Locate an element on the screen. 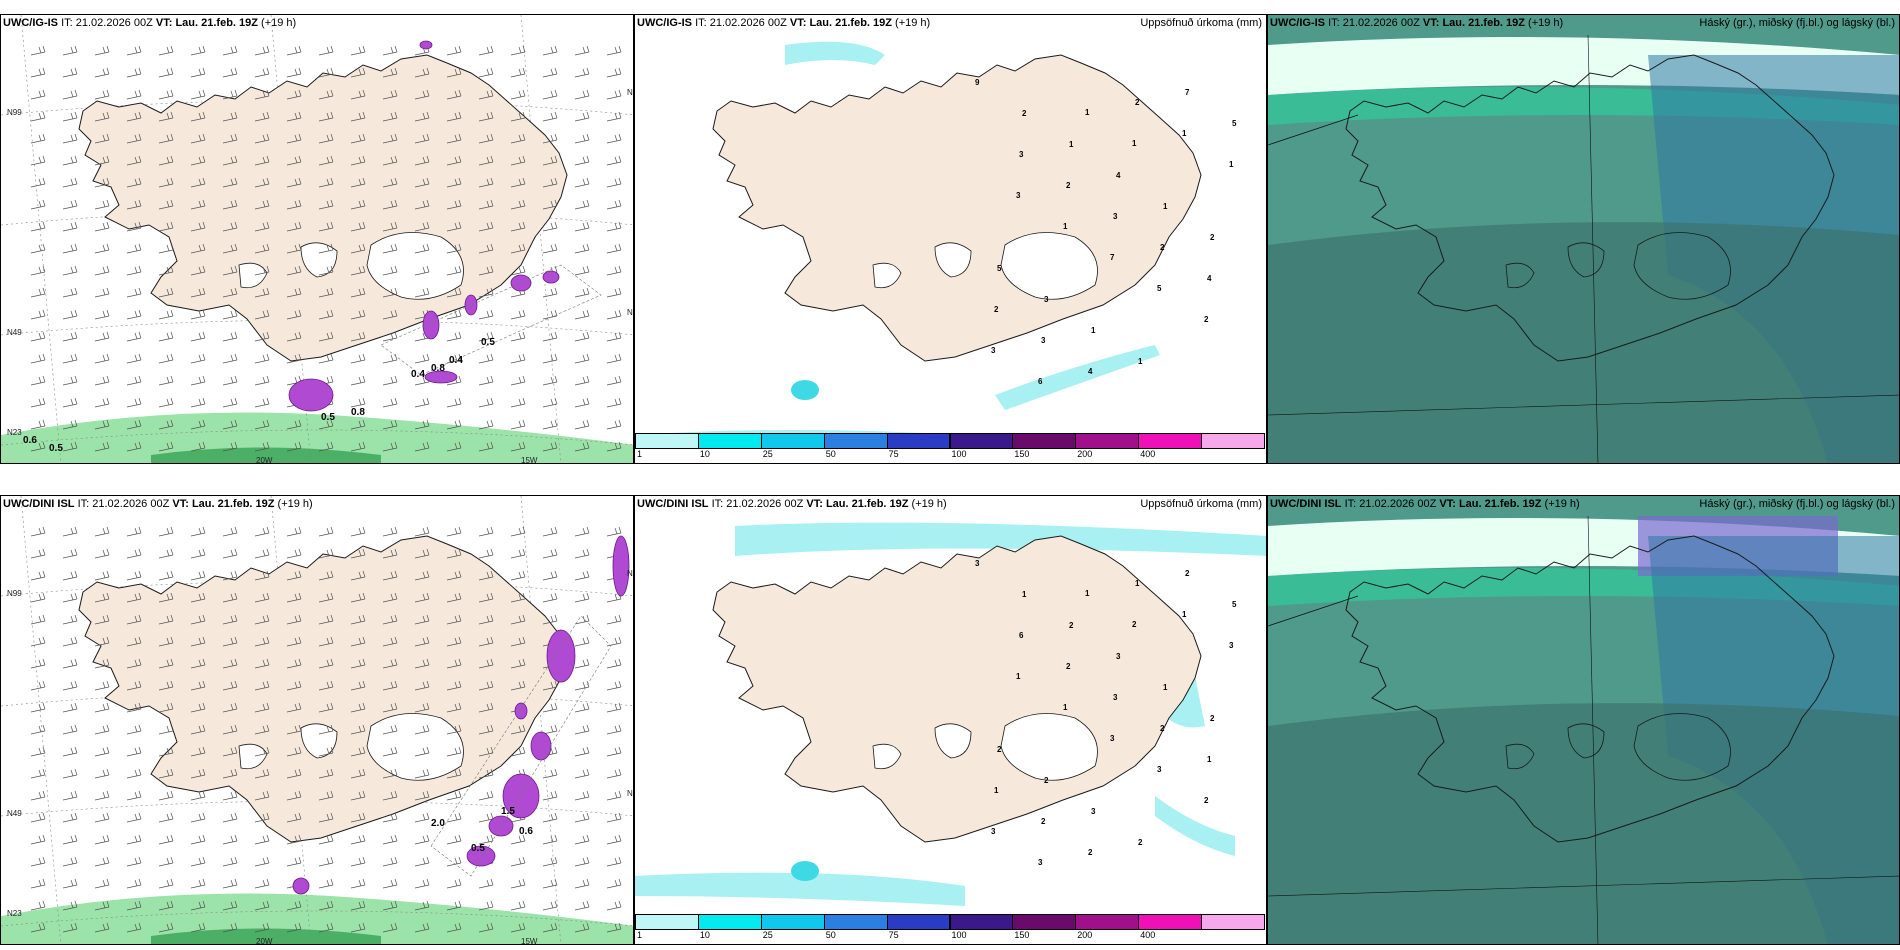 This screenshot has width=1900, height=950. panel-title: Uppsöfnuð úrkoma (mm) is located at coordinates (1201, 504).